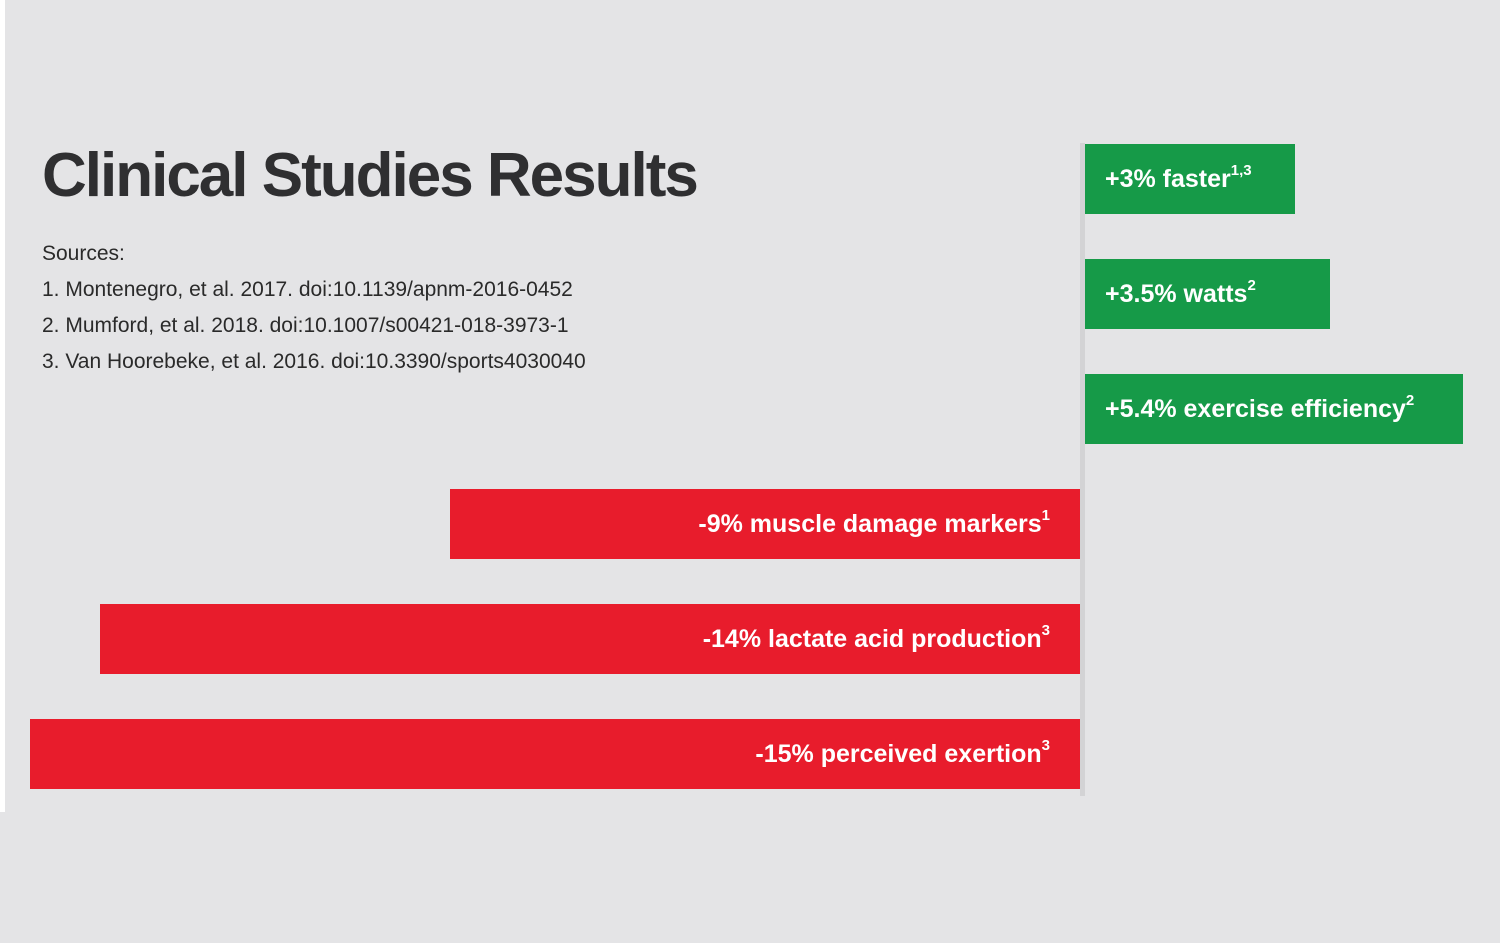 The image size is (1500, 943). I want to click on bar-label: -9% muscle damage markers1, so click(874, 522).